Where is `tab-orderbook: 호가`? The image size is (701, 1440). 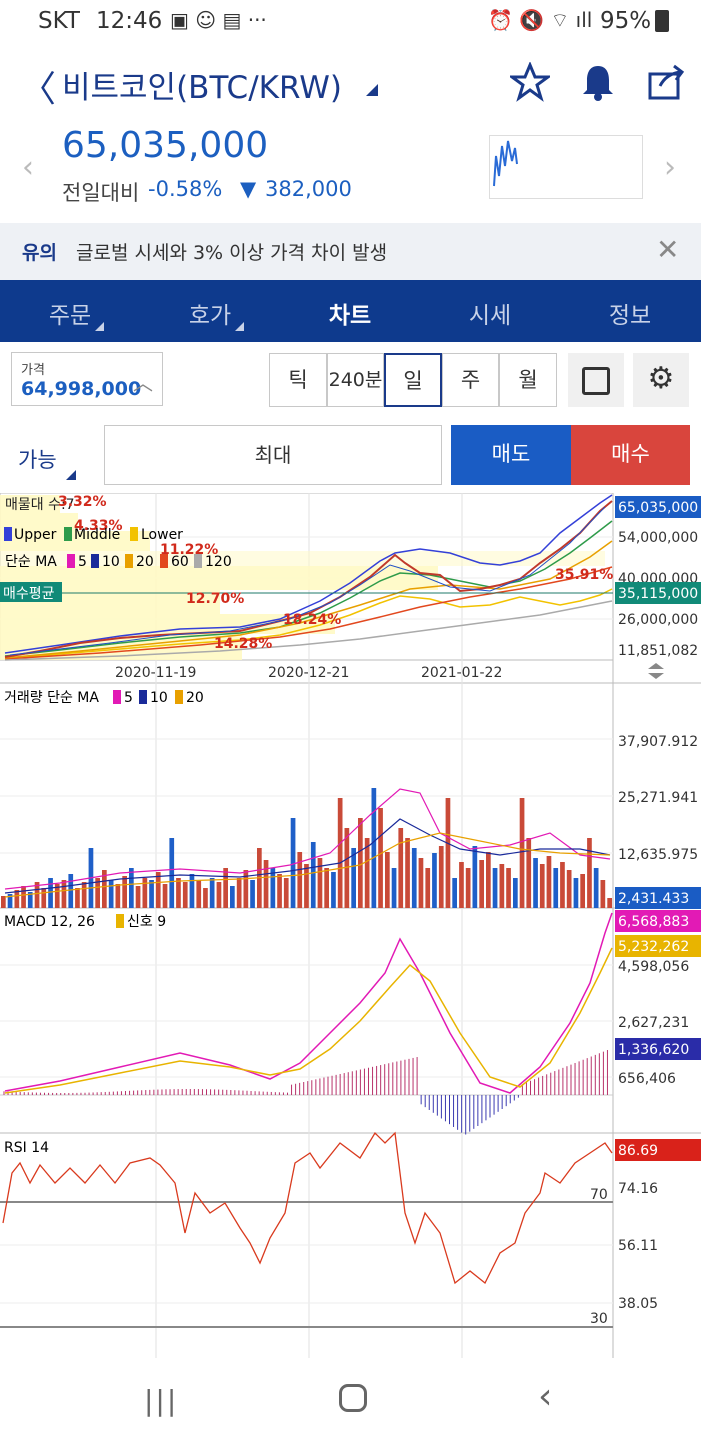
tab-orderbook: 호가 is located at coordinates (210, 316).